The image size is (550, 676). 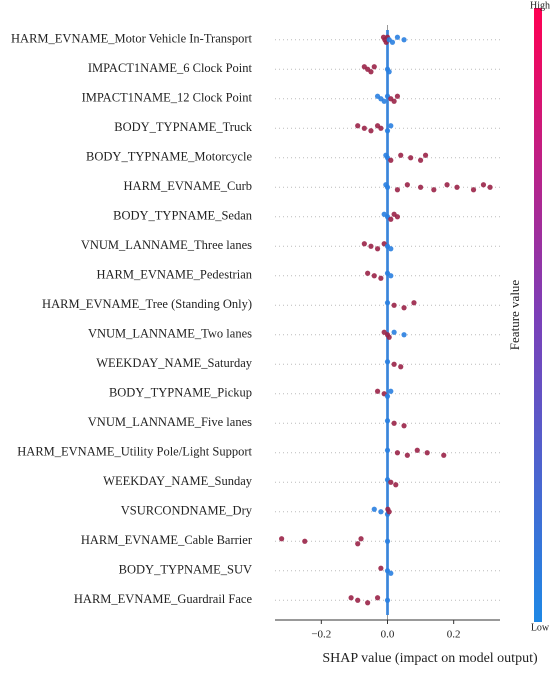 I want to click on feature-label: IMPACT1NAME_6 Clock Point, so click(x=170, y=68).